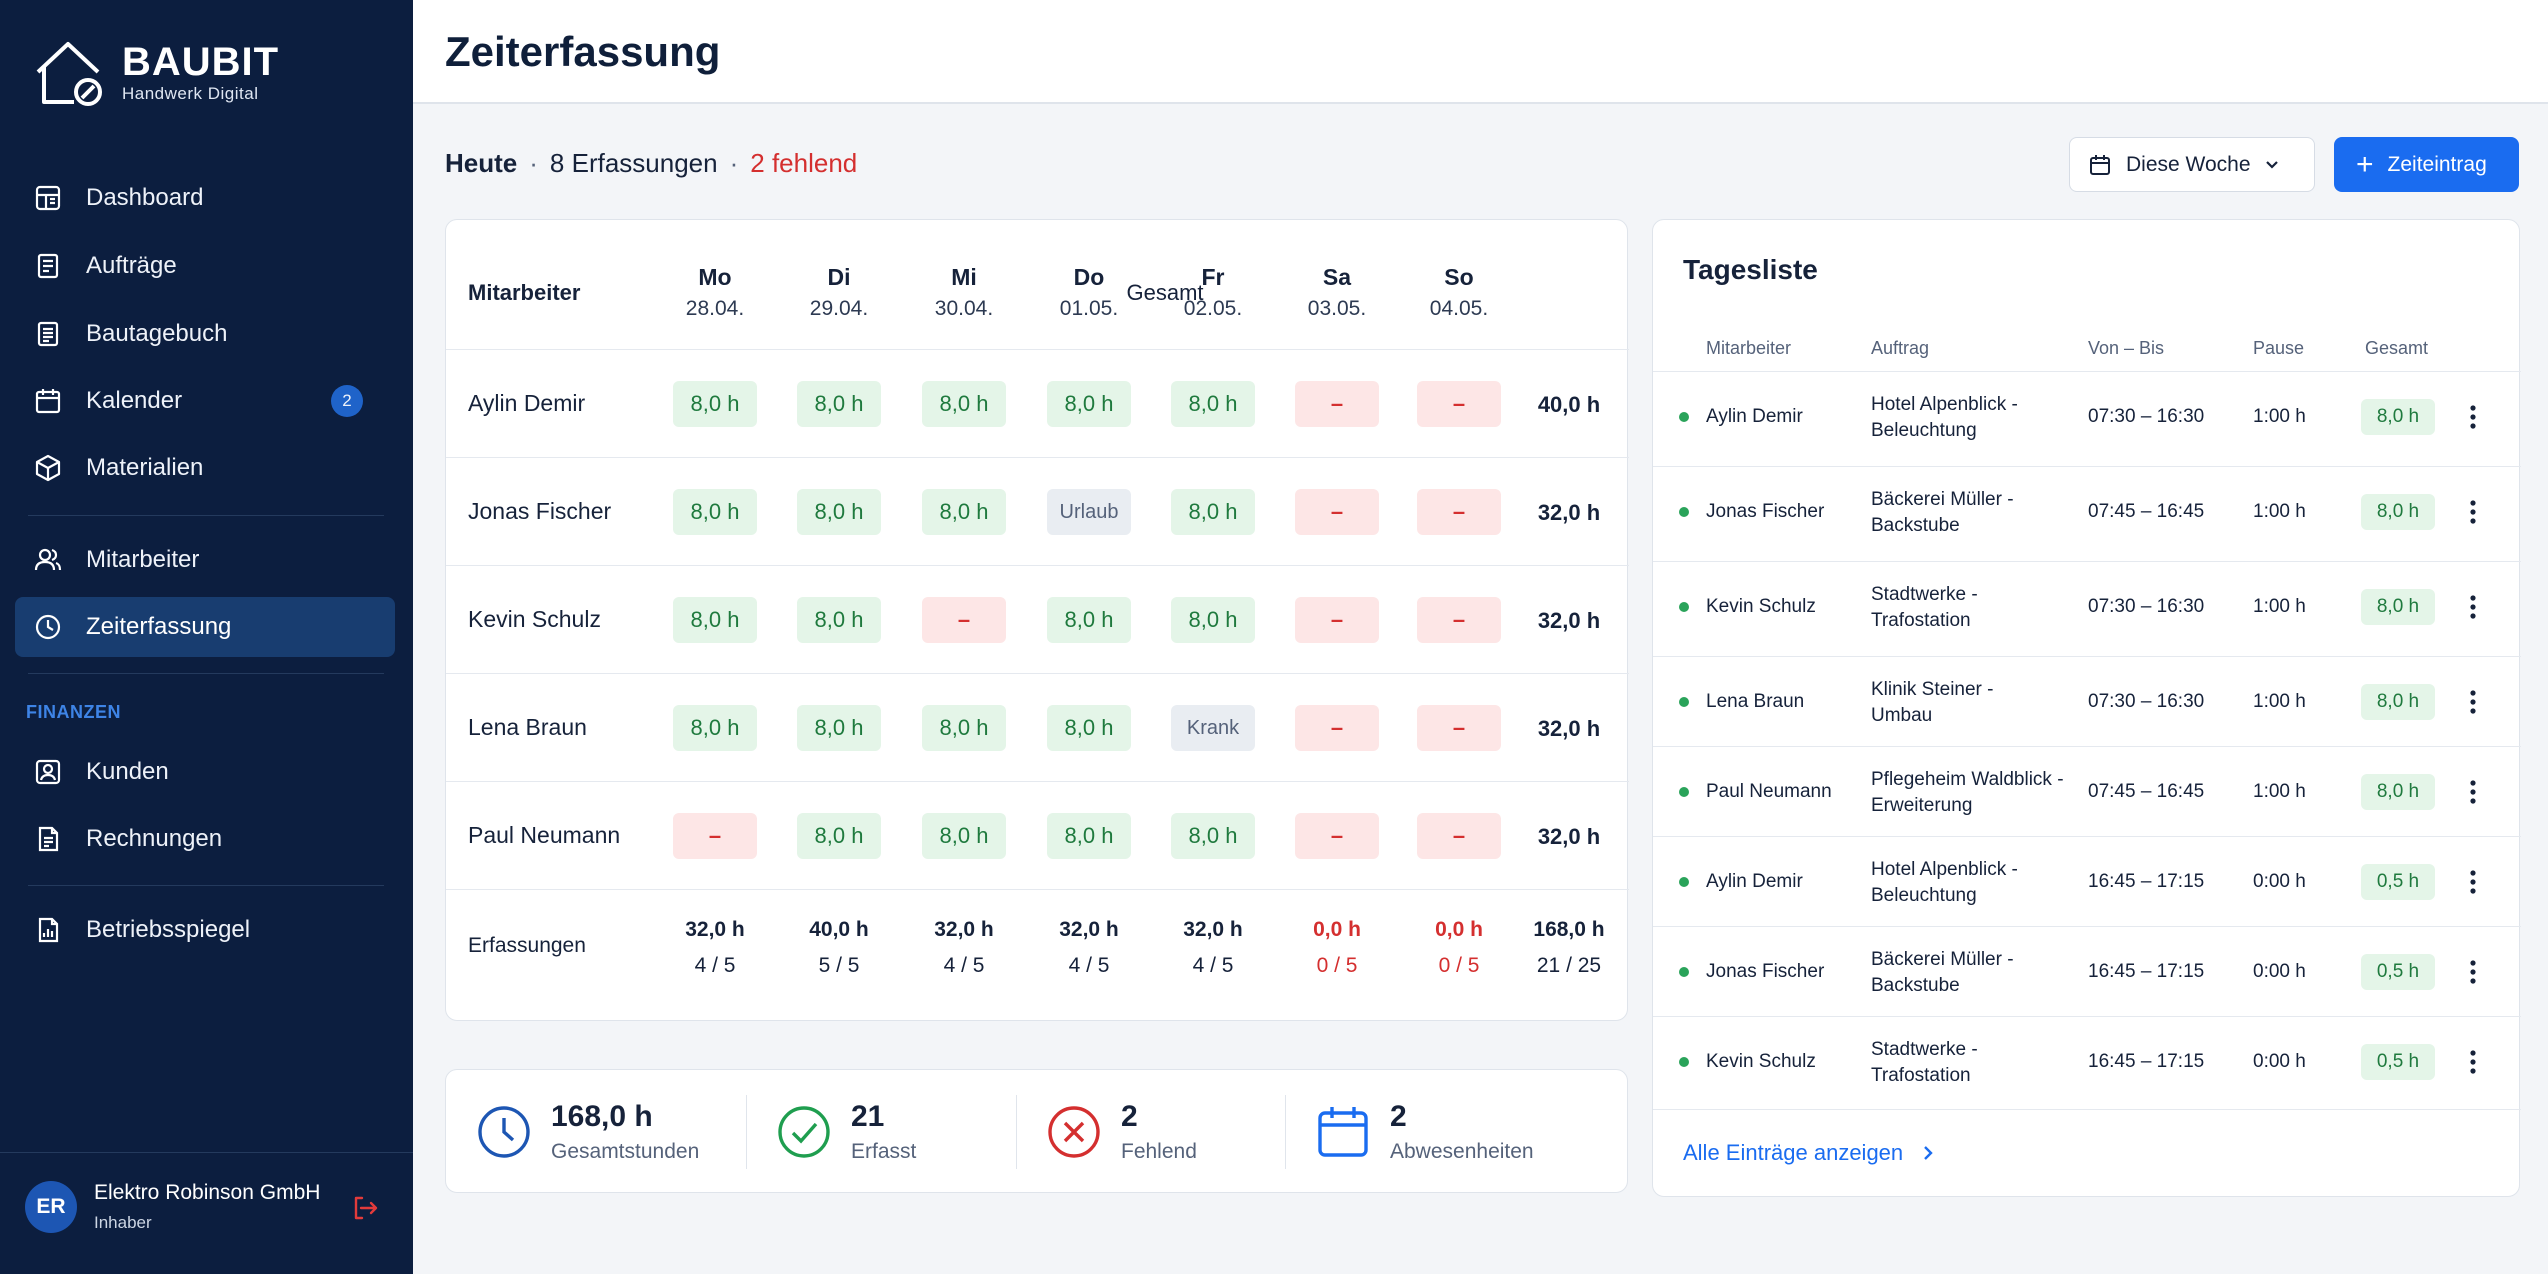 The width and height of the screenshot is (2548, 1274). I want to click on logo: BAUBIT Handwerk Digital, so click(156, 73).